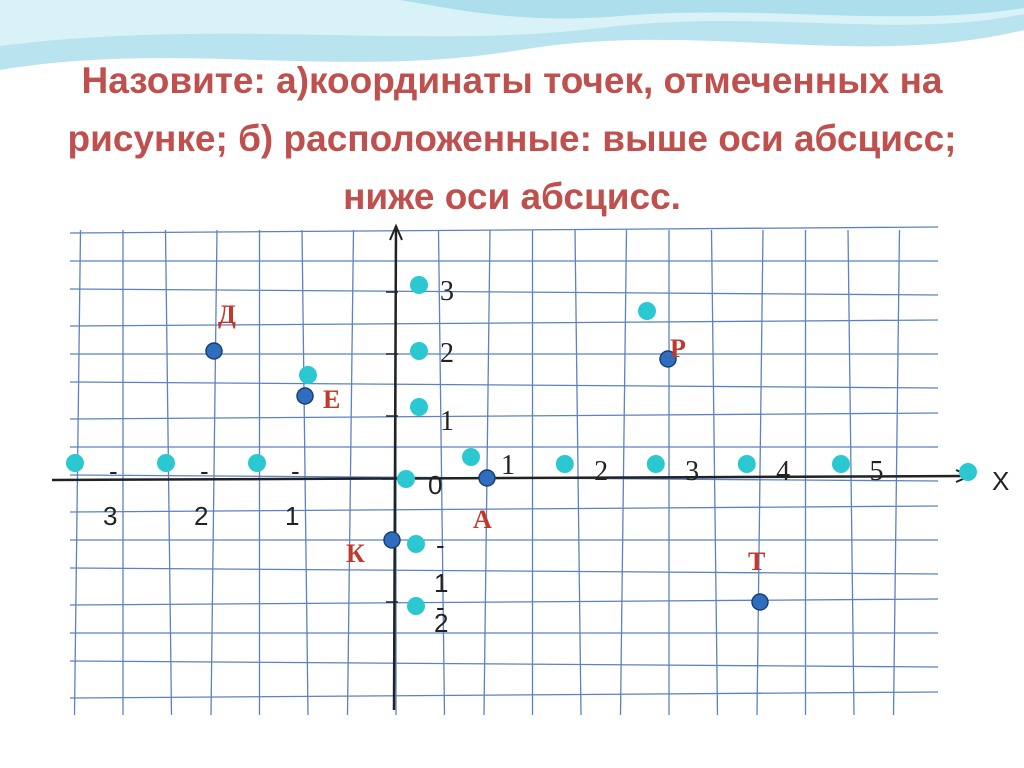 The width and height of the screenshot is (1024, 768). What do you see at coordinates (355, 553) in the screenshot?
I see `point-label: К` at bounding box center [355, 553].